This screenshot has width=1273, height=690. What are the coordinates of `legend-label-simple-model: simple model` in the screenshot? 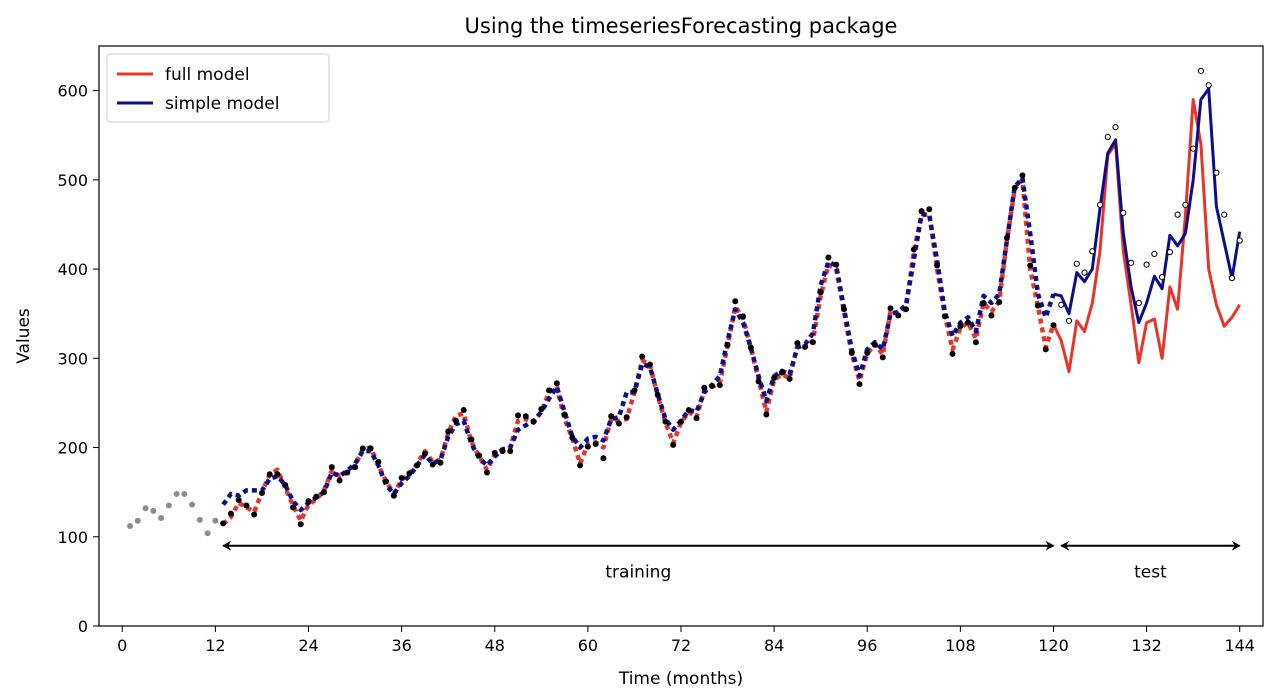 It's located at (222, 104).